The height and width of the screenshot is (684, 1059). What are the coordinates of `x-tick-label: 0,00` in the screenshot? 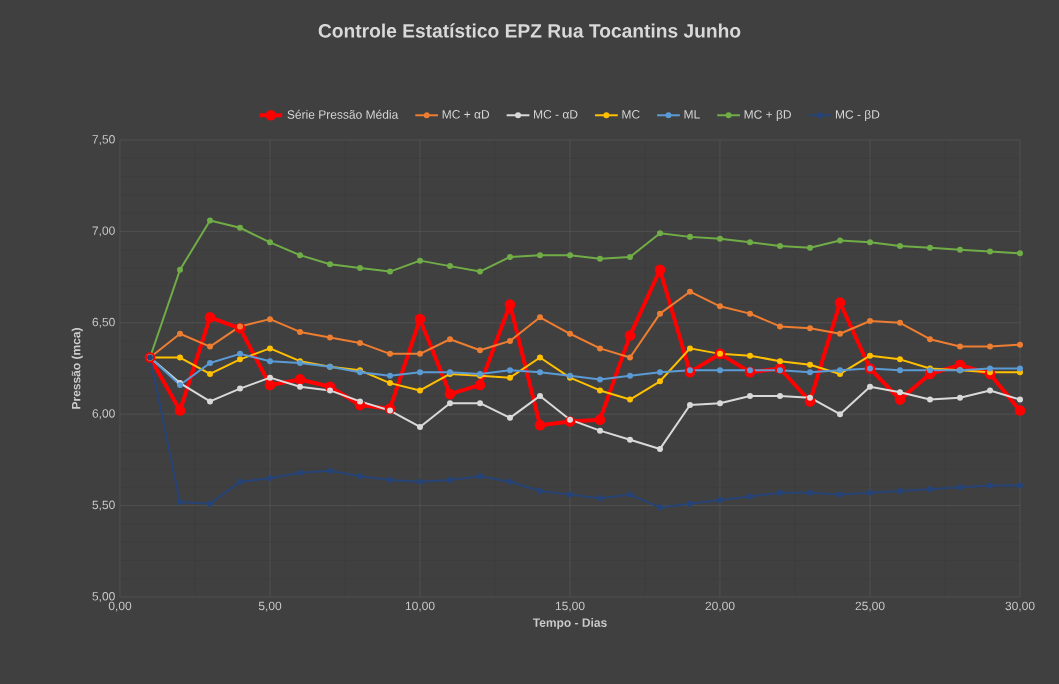 It's located at (120, 606).